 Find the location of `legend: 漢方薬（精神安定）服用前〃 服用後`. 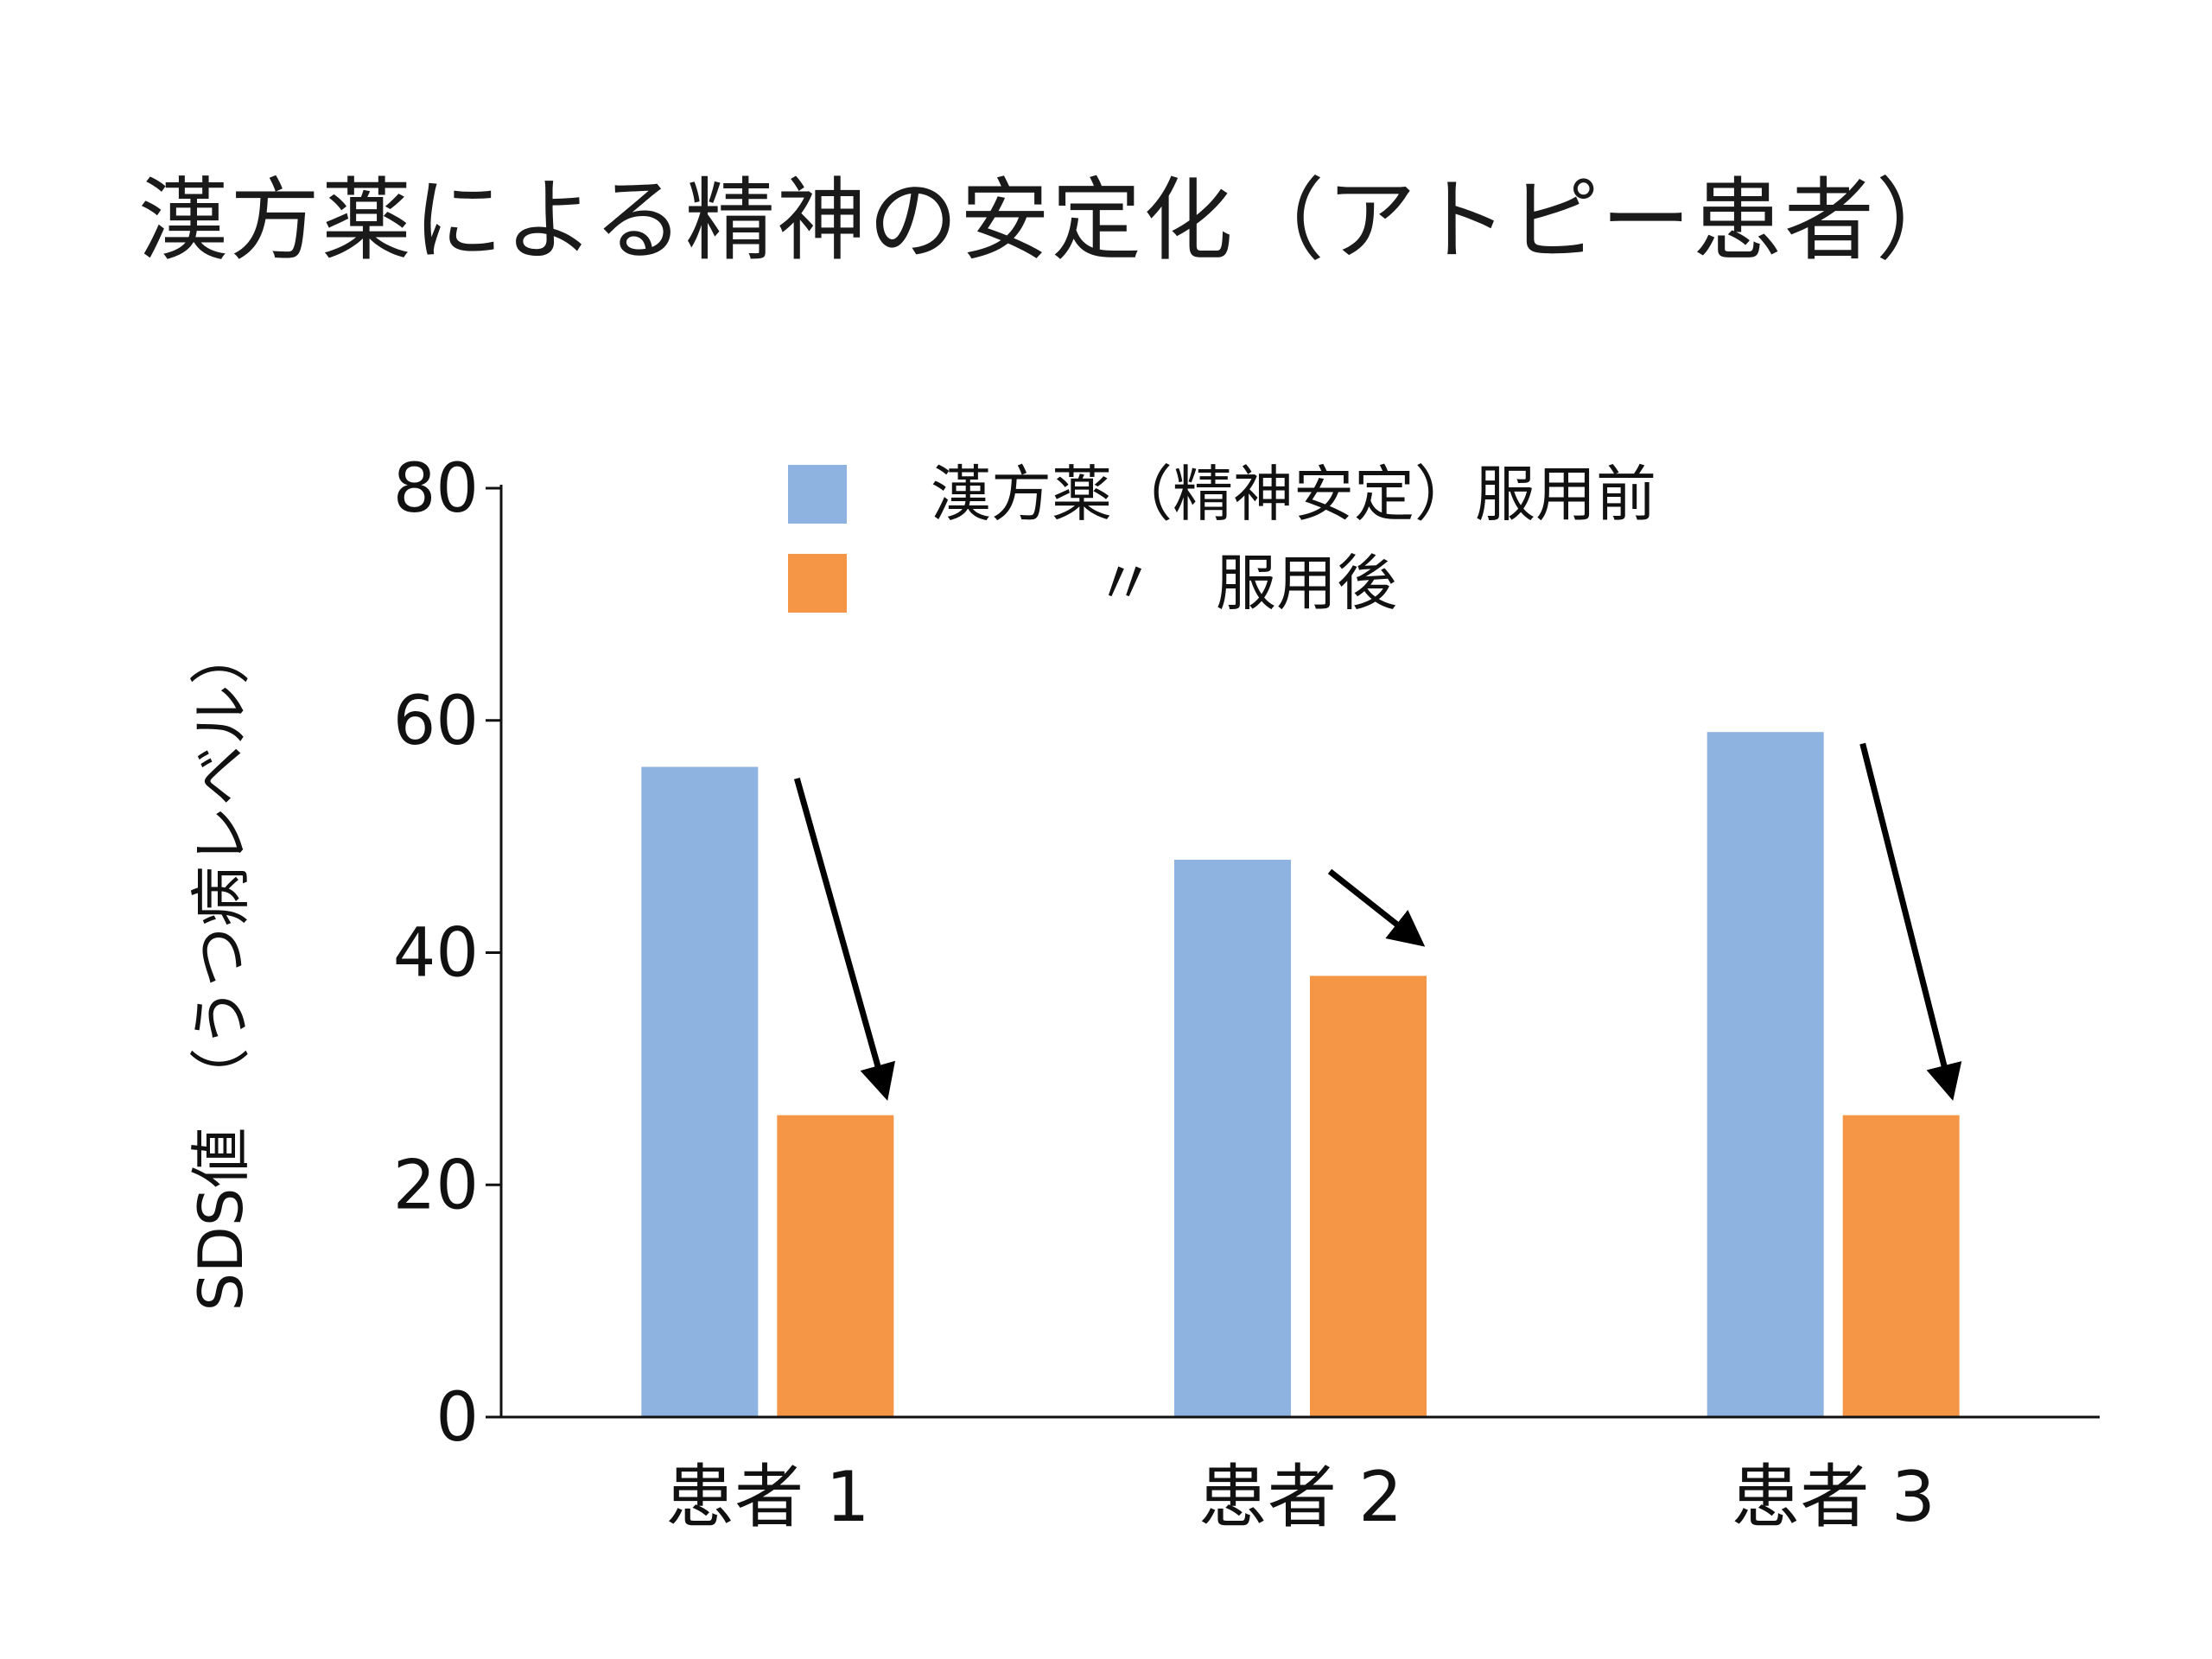

legend: 漢方薬（精神安定）服用前〃 服用後 is located at coordinates (1222, 539).